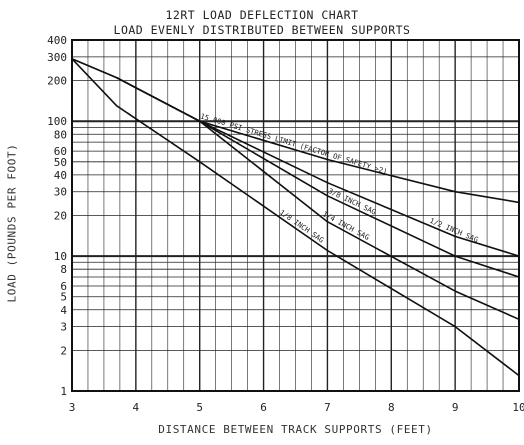  Describe the element at coordinates (63, 391) in the screenshot. I see `y-tick-label: 1` at that location.